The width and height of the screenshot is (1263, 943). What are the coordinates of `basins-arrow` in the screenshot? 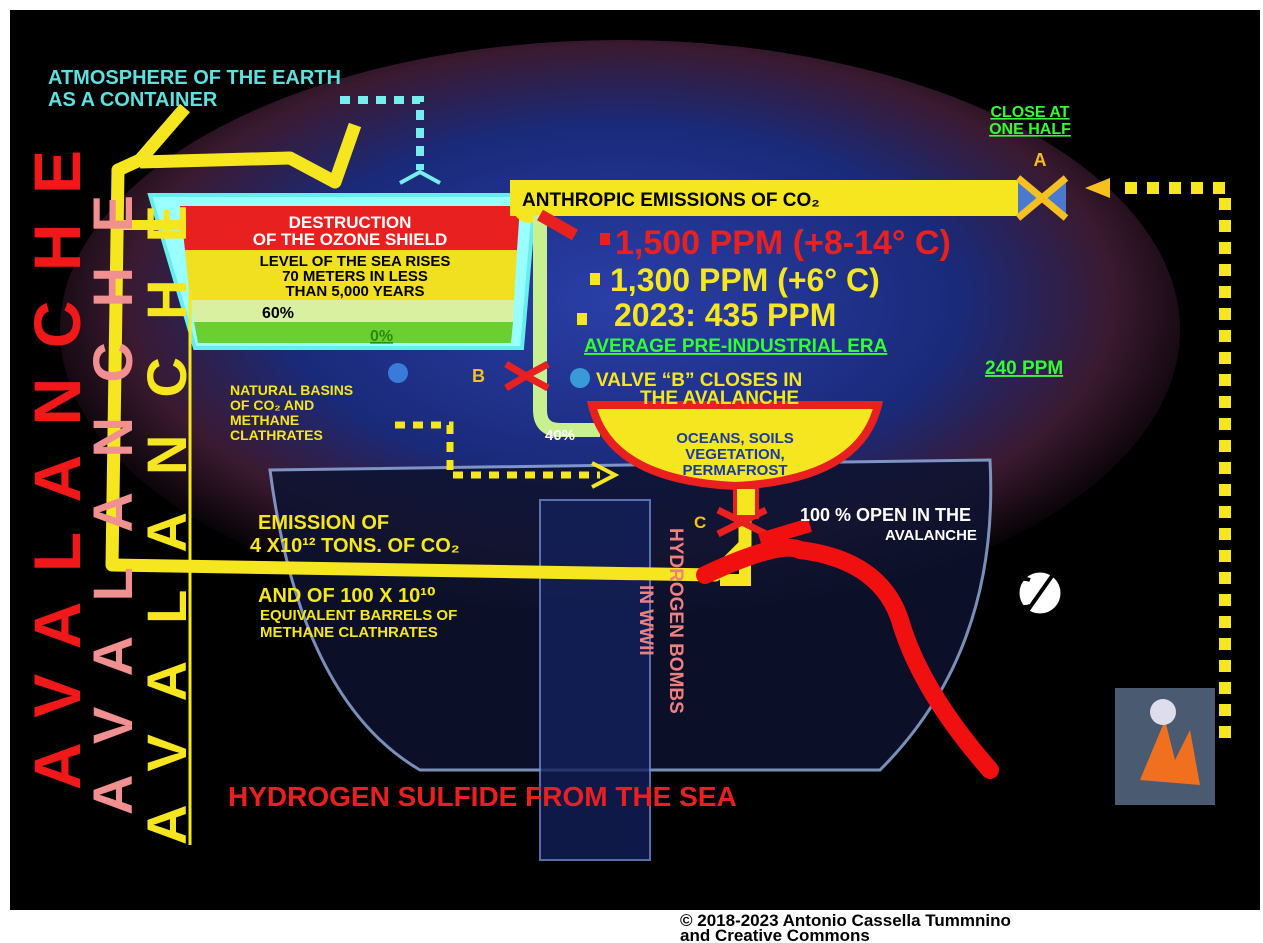 It's located at (497, 450).